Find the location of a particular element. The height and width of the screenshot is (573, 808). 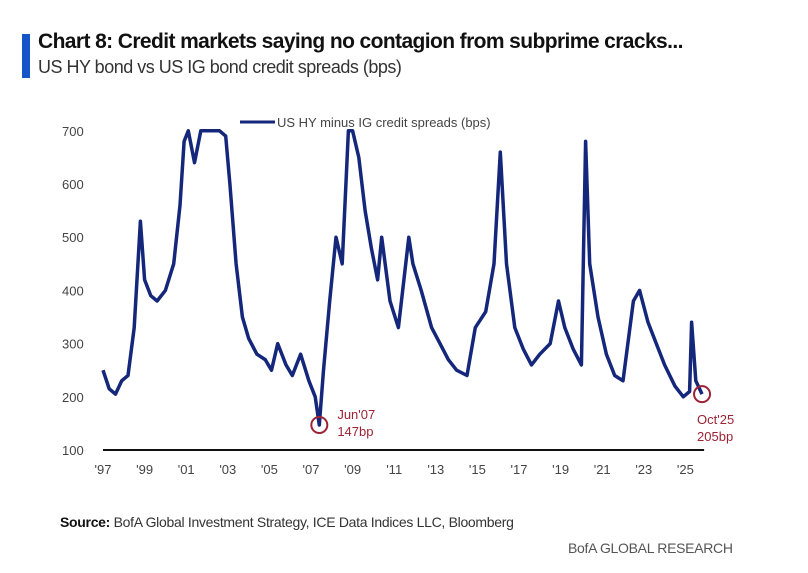

x-tick-label: '23 is located at coordinates (643, 469).